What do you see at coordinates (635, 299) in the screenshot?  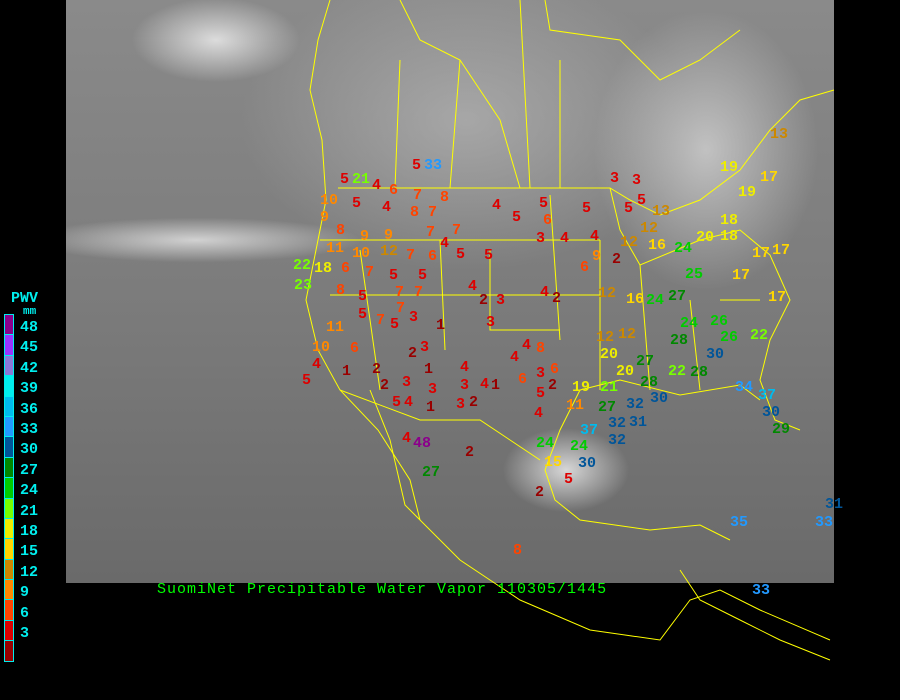 I see `station-pwv-value: 16` at bounding box center [635, 299].